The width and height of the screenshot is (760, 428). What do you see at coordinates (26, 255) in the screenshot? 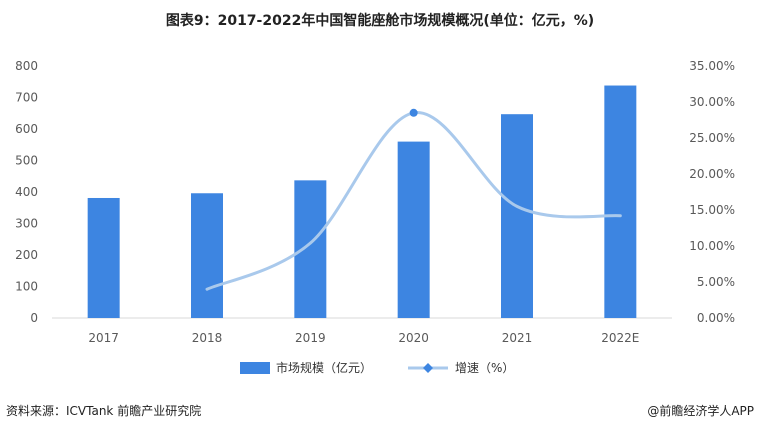
I see `left-tick-label: 200` at bounding box center [26, 255].